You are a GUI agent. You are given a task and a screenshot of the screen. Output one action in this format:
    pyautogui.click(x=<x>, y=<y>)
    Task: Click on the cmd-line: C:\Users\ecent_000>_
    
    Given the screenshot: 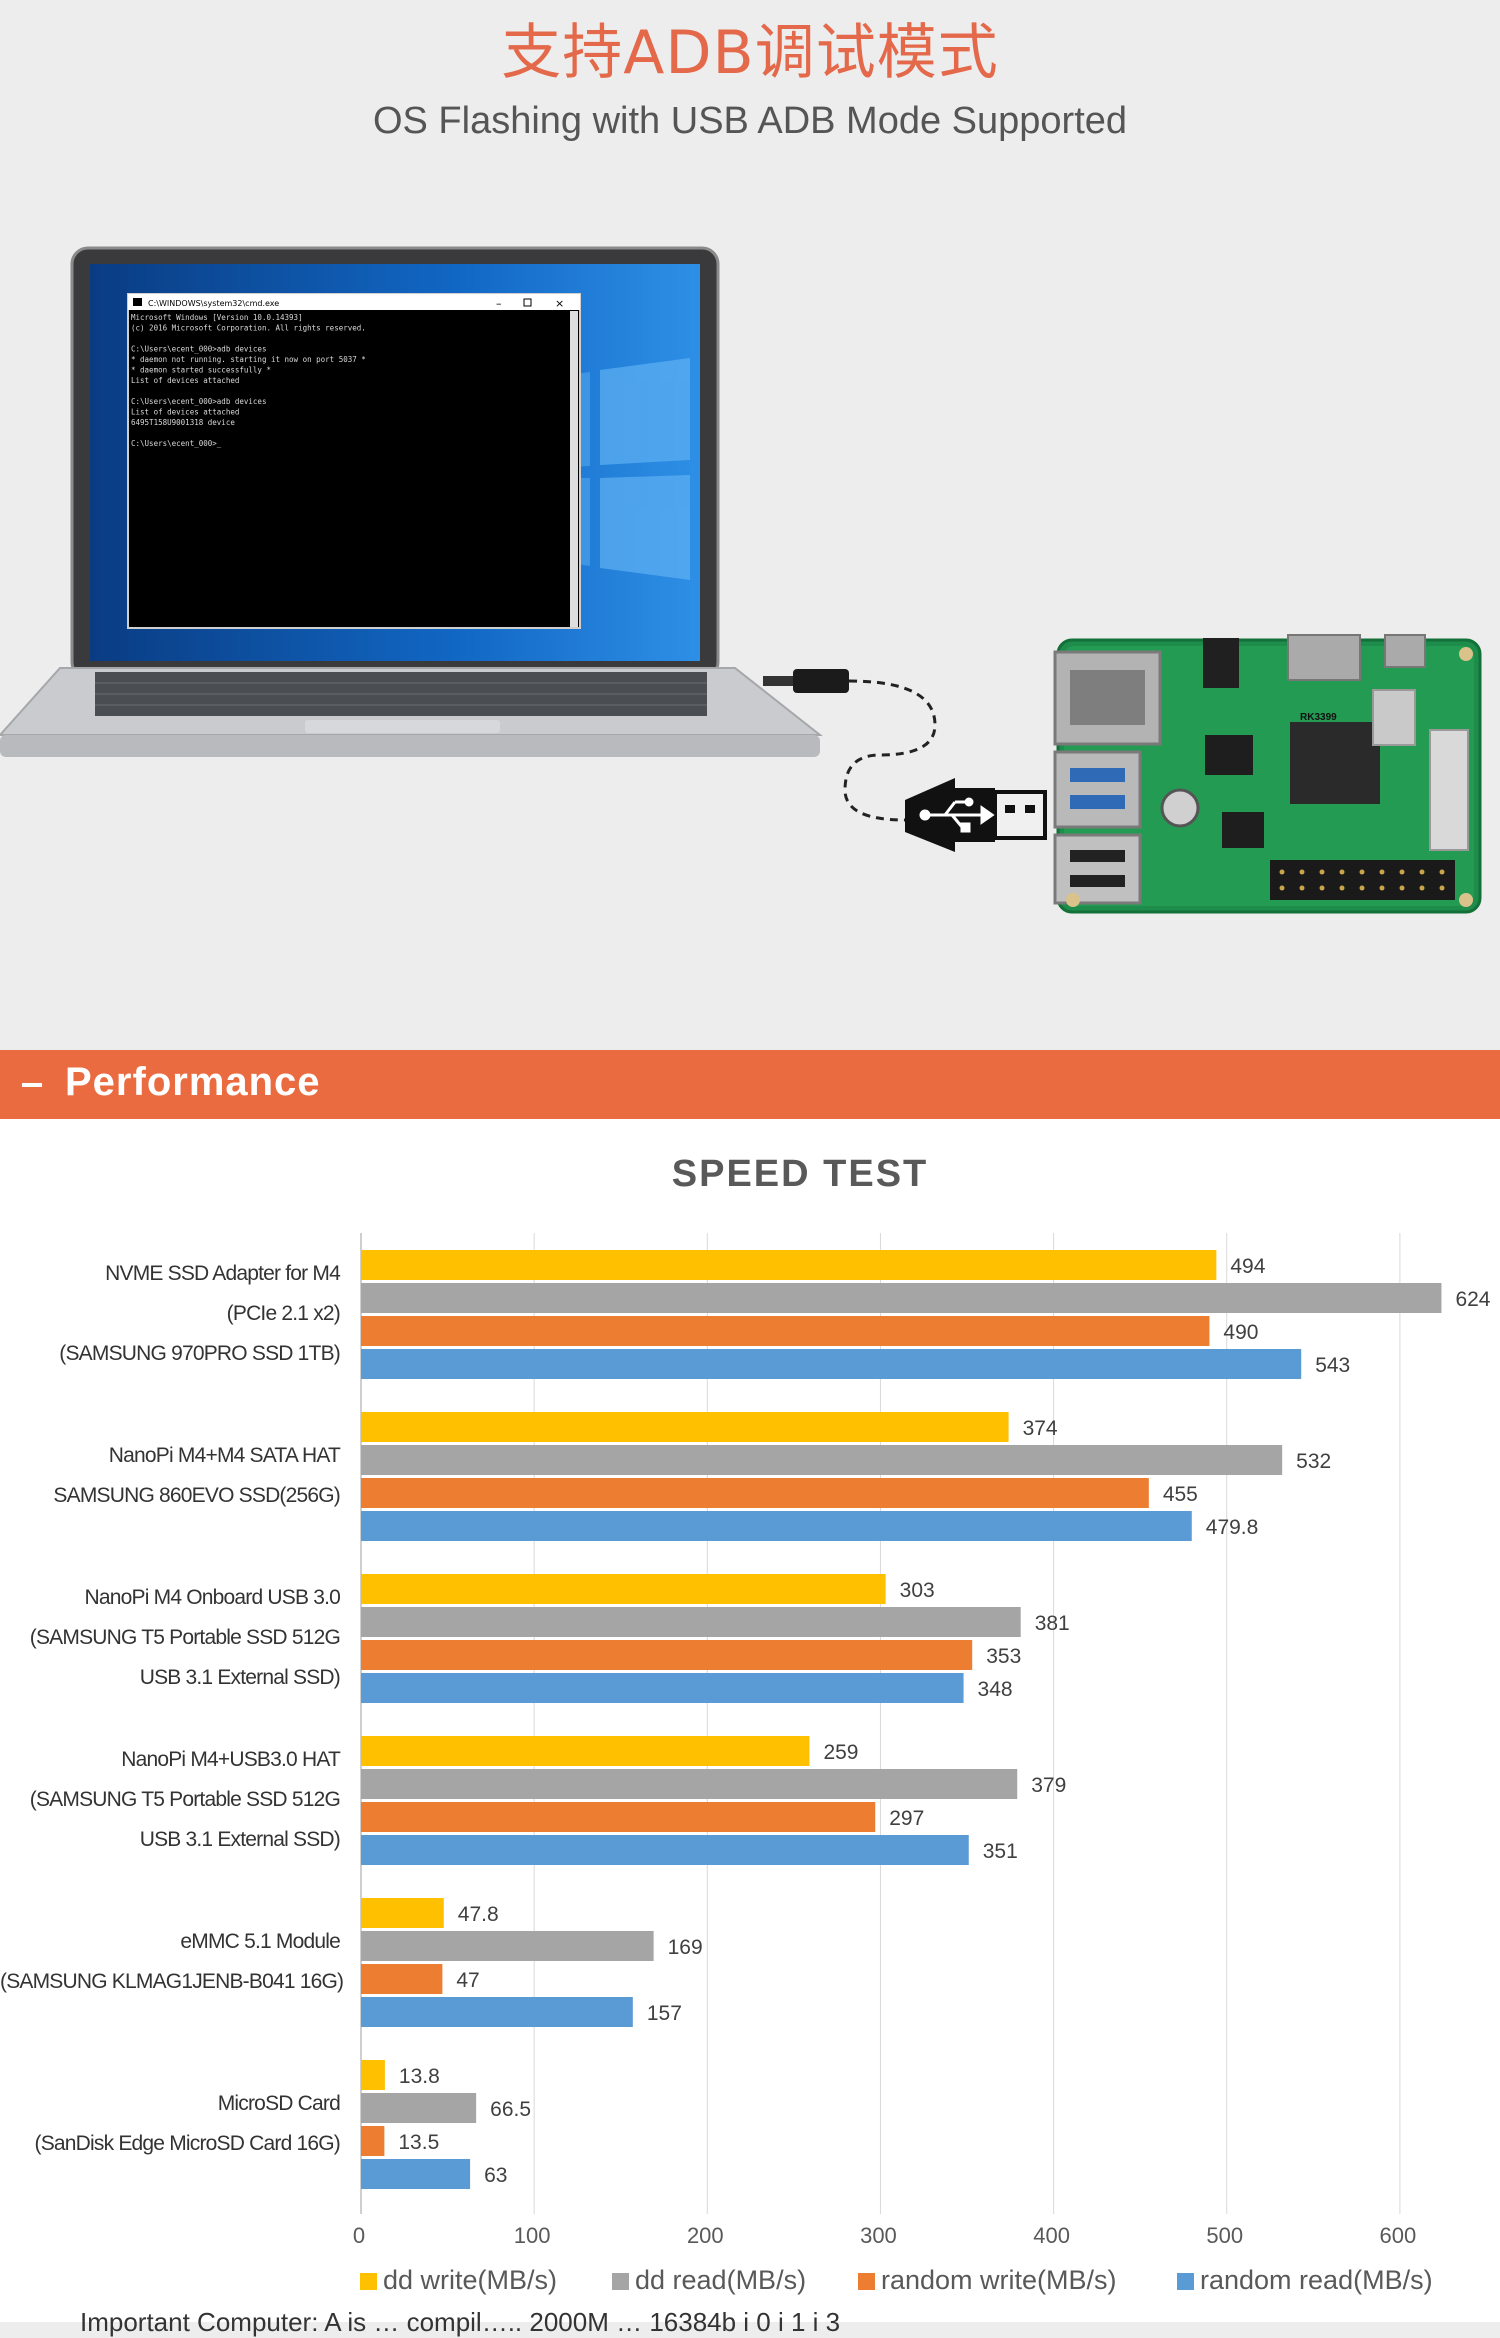 What is the action you would take?
    pyautogui.click(x=176, y=443)
    